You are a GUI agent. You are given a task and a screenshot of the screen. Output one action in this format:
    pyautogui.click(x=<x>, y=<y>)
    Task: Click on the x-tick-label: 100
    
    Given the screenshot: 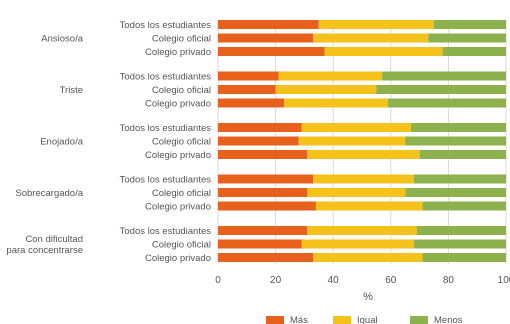 What is the action you would take?
    pyautogui.click(x=504, y=280)
    